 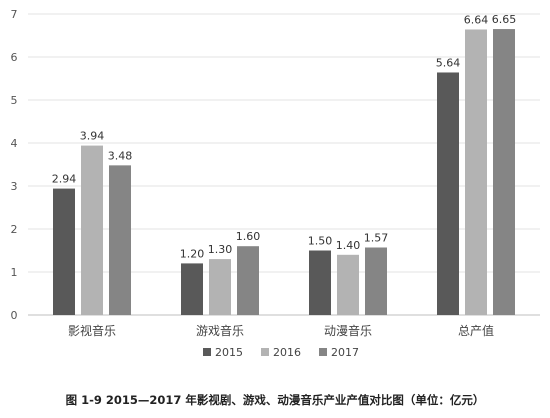 I want to click on y-tick-label: 4, so click(x=14, y=143).